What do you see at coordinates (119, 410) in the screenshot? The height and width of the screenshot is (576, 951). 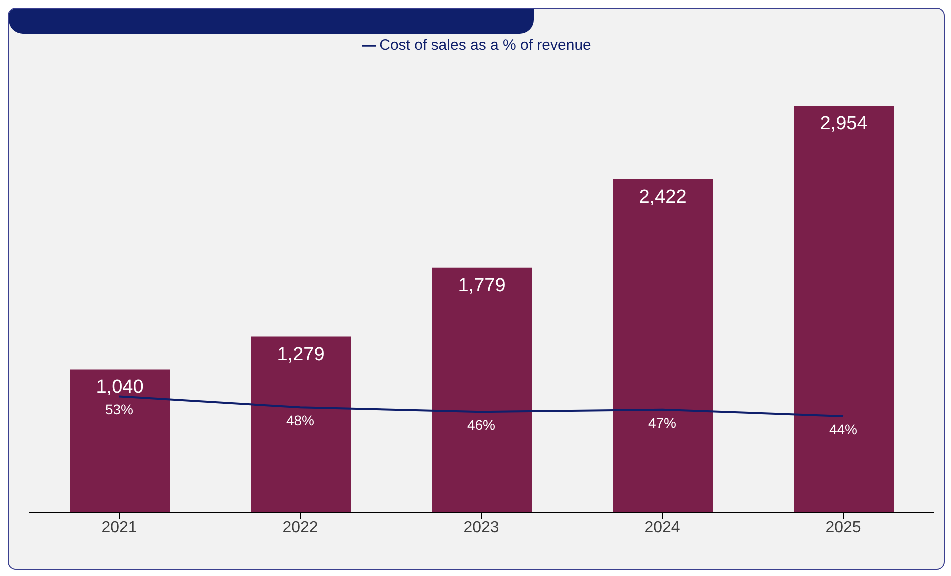 I see `data-label: 53%` at bounding box center [119, 410].